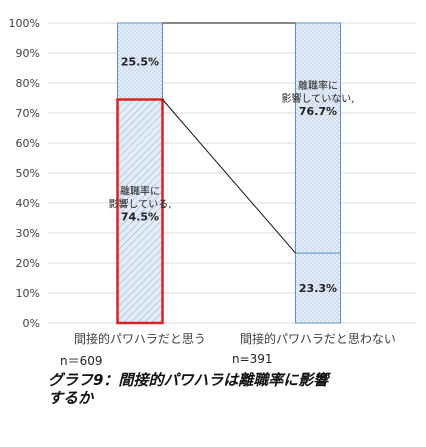  Describe the element at coordinates (140, 338) in the screenshot. I see `x-tick-label: 間接的パワハラだと思う` at that location.